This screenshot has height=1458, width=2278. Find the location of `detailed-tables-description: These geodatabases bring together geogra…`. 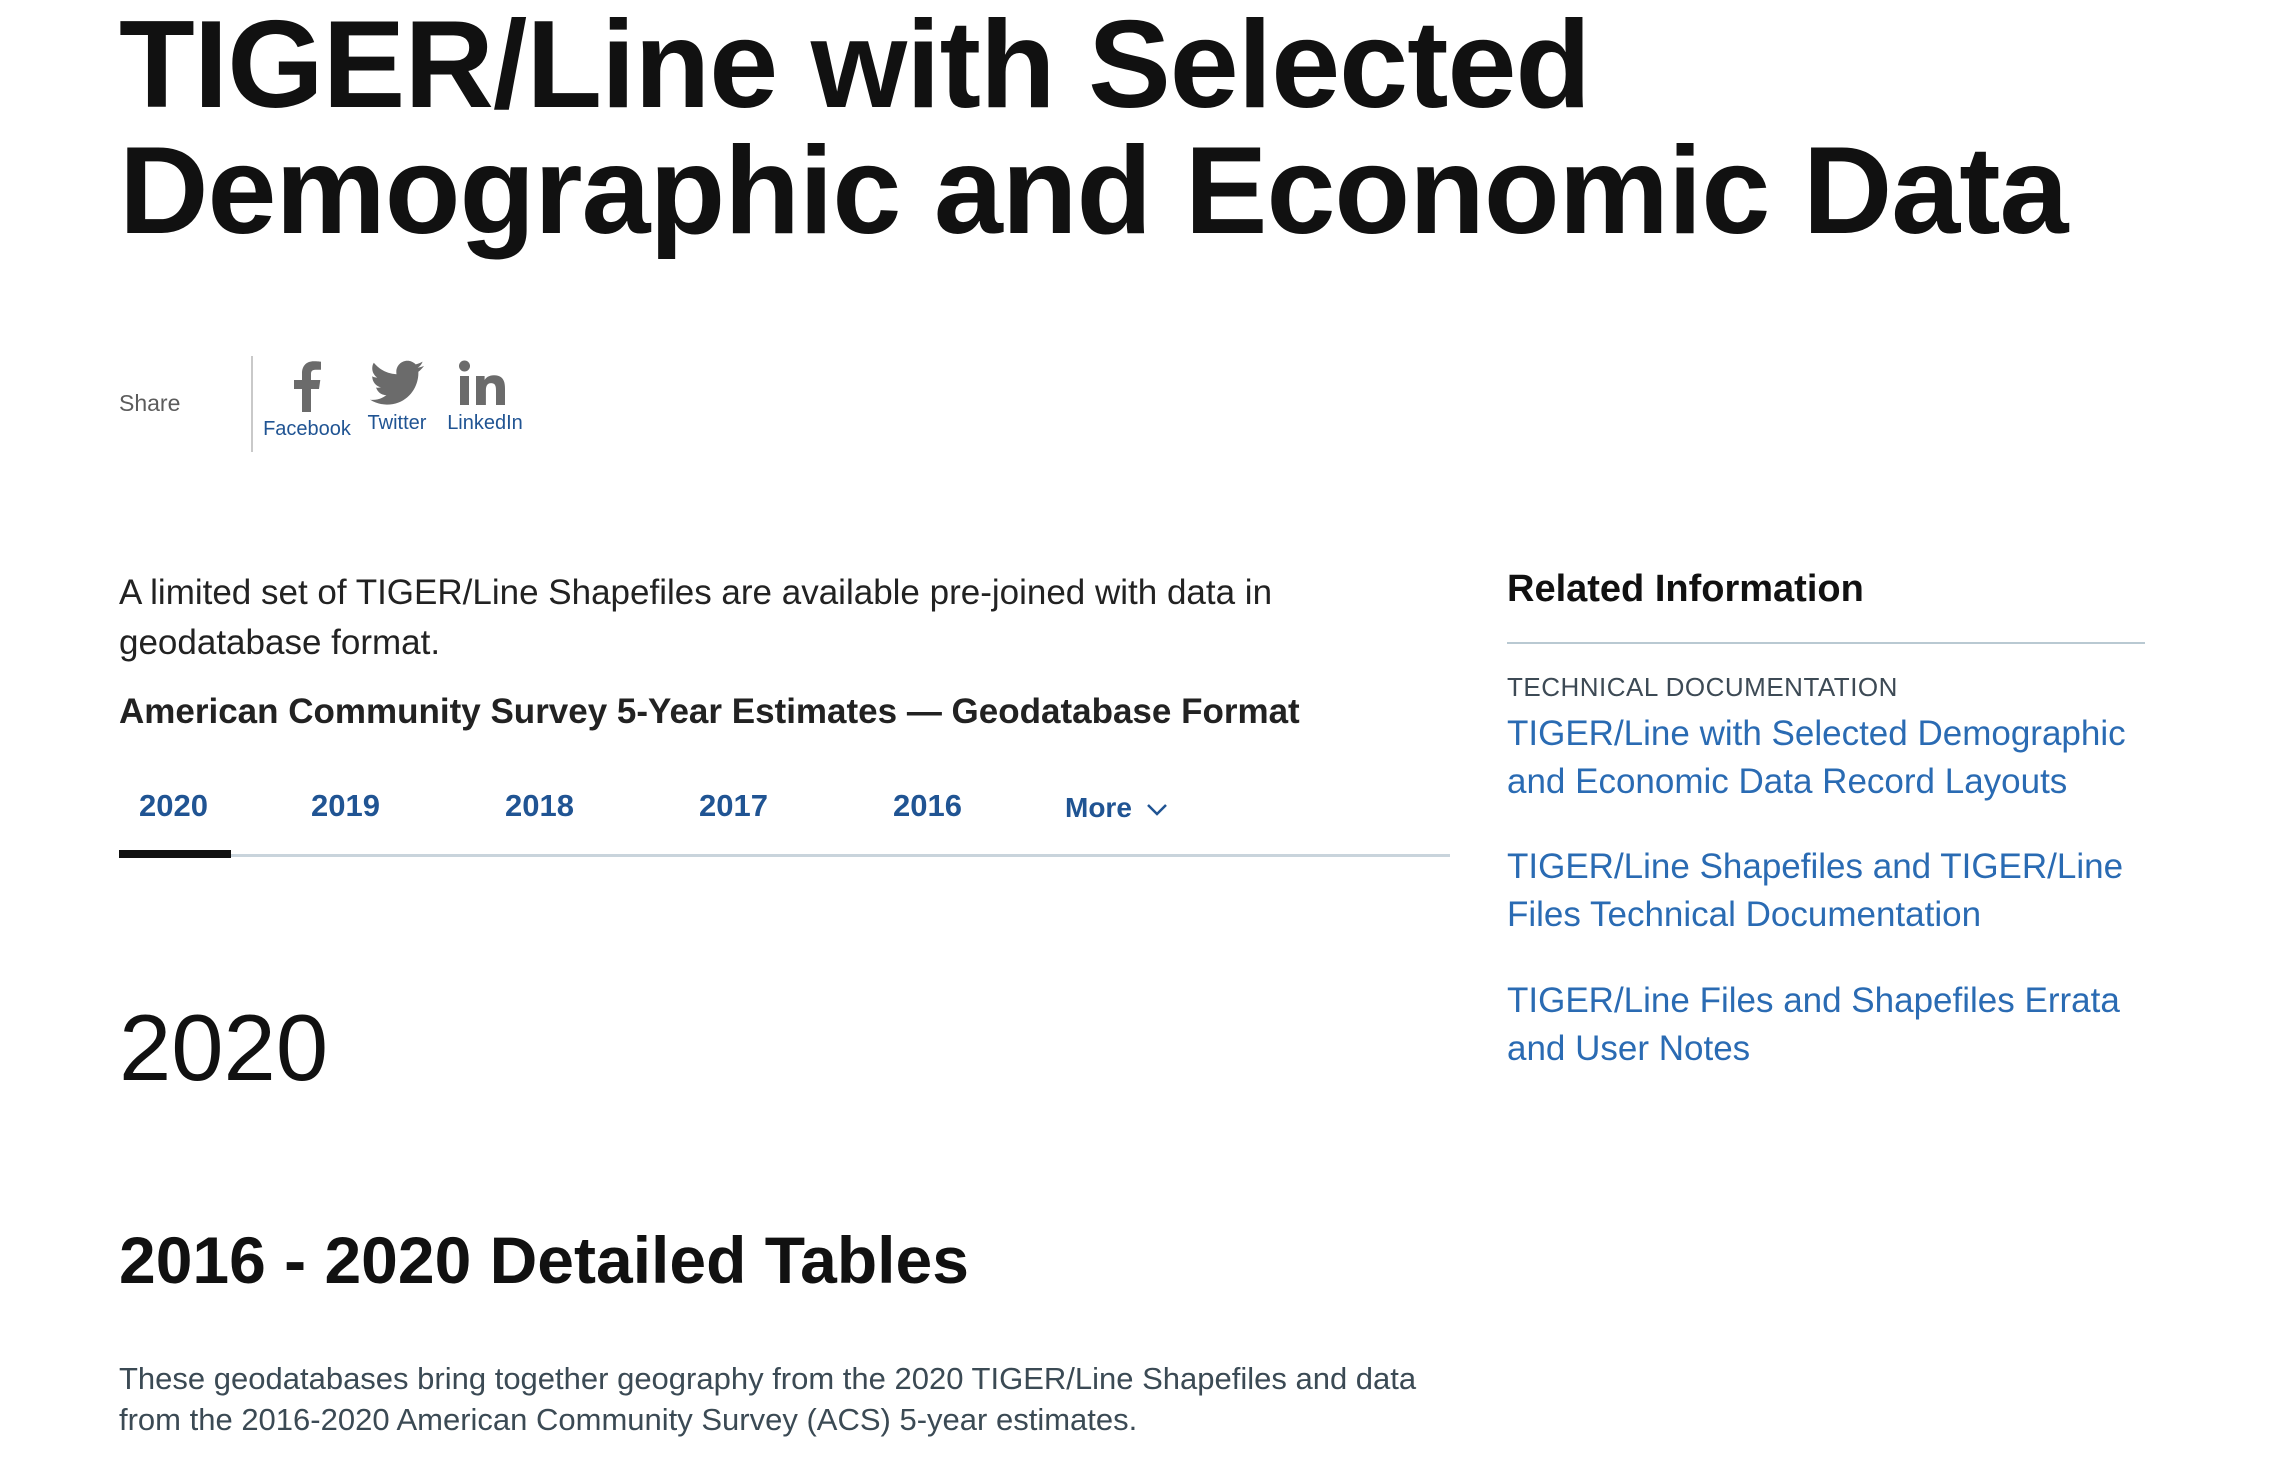

detailed-tables-description: These geodatabases bring together geogra… is located at coordinates (769, 1399).